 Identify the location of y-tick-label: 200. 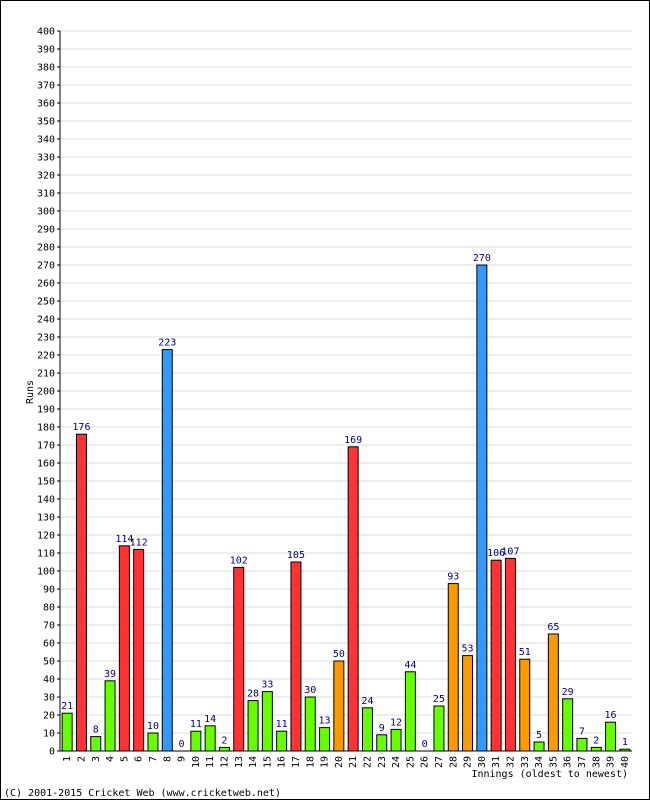
(46, 392).